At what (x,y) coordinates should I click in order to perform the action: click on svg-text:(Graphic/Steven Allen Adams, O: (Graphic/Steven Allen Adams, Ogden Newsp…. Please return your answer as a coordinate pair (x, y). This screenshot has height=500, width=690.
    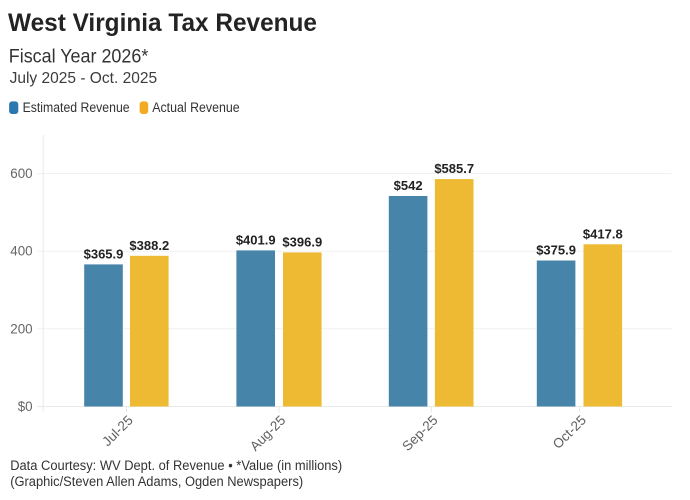
    Looking at the image, I should click on (156, 481).